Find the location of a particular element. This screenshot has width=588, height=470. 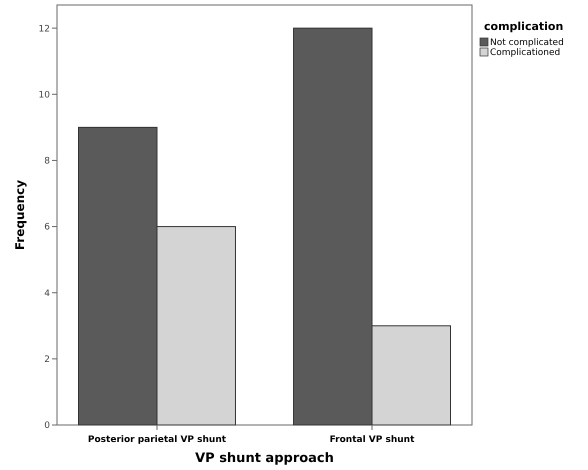

legend-label: Not complicated is located at coordinates (527, 43).